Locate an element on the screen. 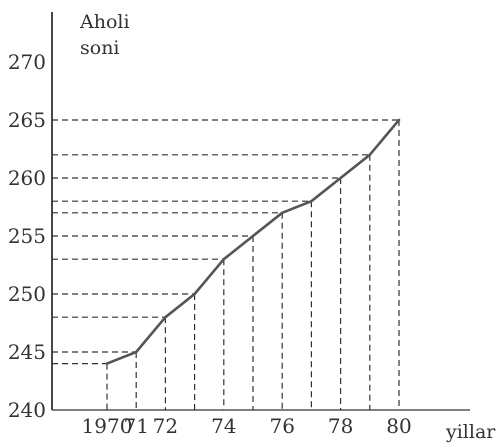  y-tick-label: 255 is located at coordinates (27, 236).